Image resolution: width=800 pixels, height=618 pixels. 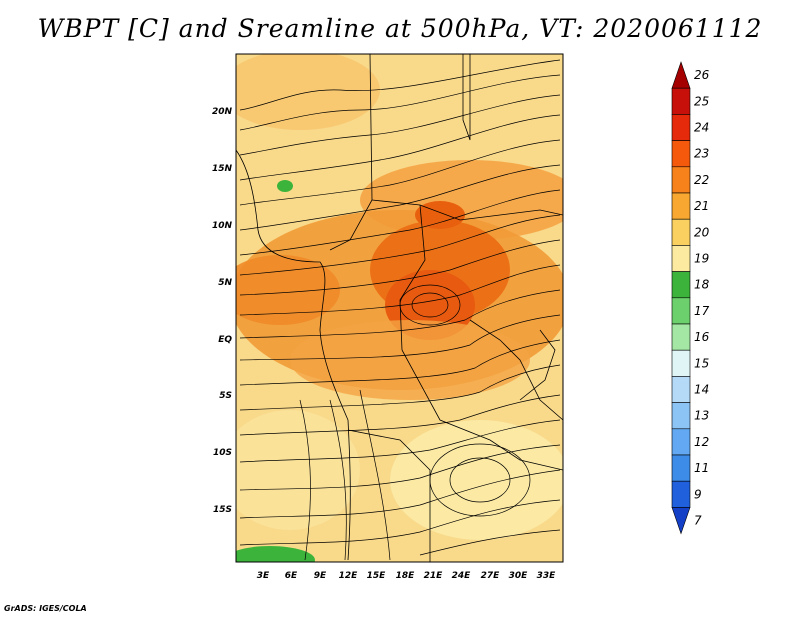 What do you see at coordinates (701, 128) in the screenshot?
I see `colorbar-label: 24` at bounding box center [701, 128].